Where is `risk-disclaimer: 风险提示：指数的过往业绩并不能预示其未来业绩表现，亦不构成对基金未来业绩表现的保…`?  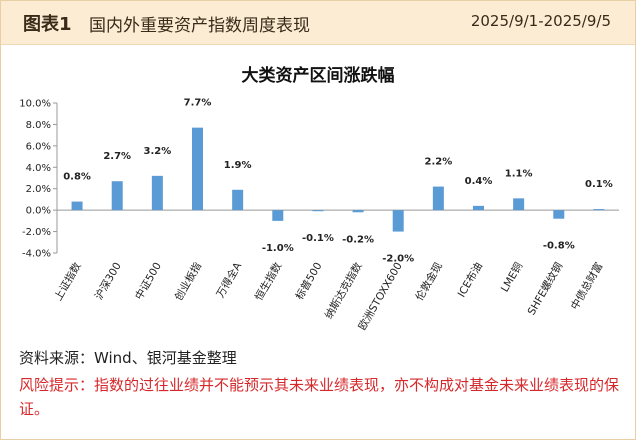 risk-disclaimer: 风险提示：指数的过往业绩并不能预示其未来业绩表现，亦不构成对基金未来业绩表现的保… is located at coordinates (319, 397).